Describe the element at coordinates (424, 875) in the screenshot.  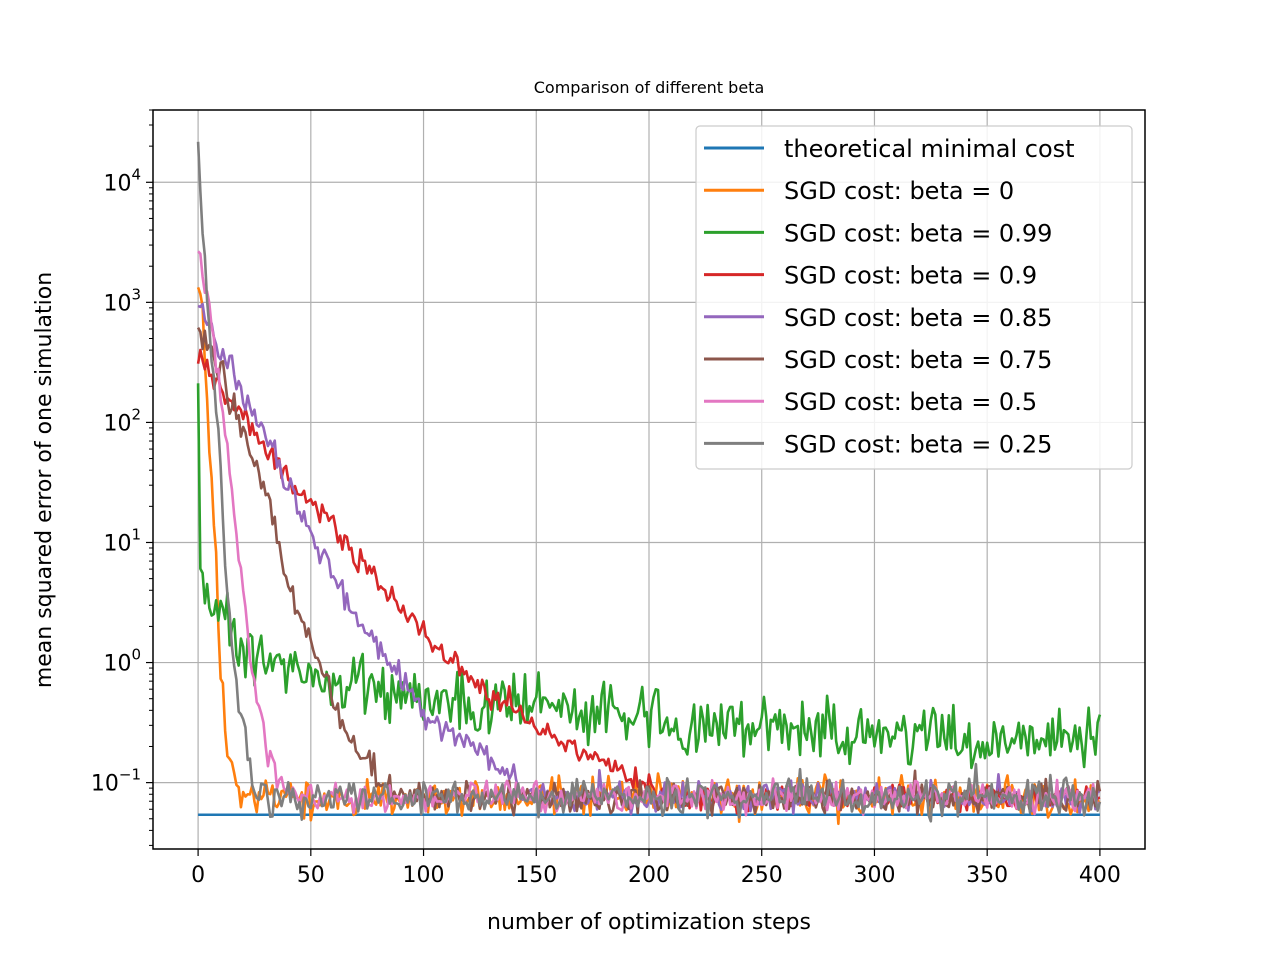
I see `x-tick-label: 100` at that location.